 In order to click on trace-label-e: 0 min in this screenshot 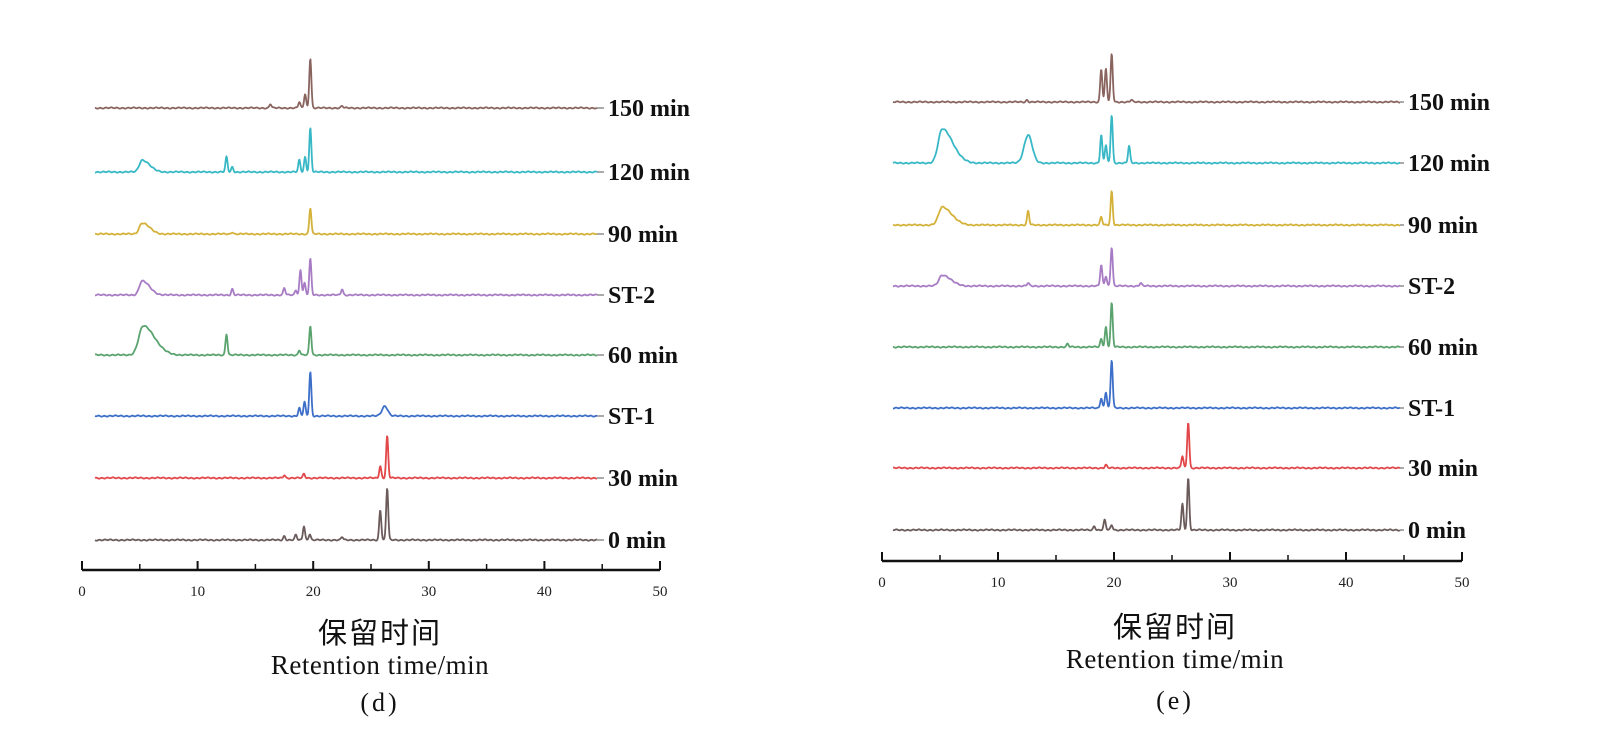, I will do `click(1437, 531)`.